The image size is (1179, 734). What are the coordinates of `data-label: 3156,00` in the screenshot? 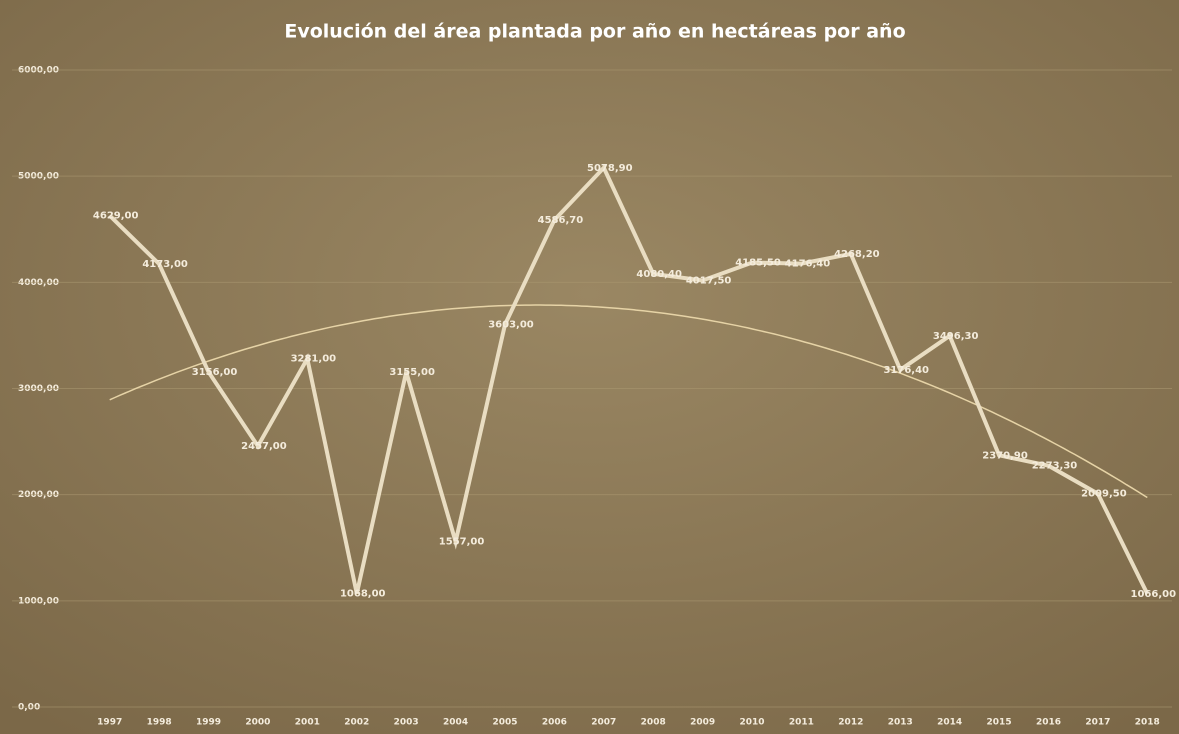 It's located at (215, 372).